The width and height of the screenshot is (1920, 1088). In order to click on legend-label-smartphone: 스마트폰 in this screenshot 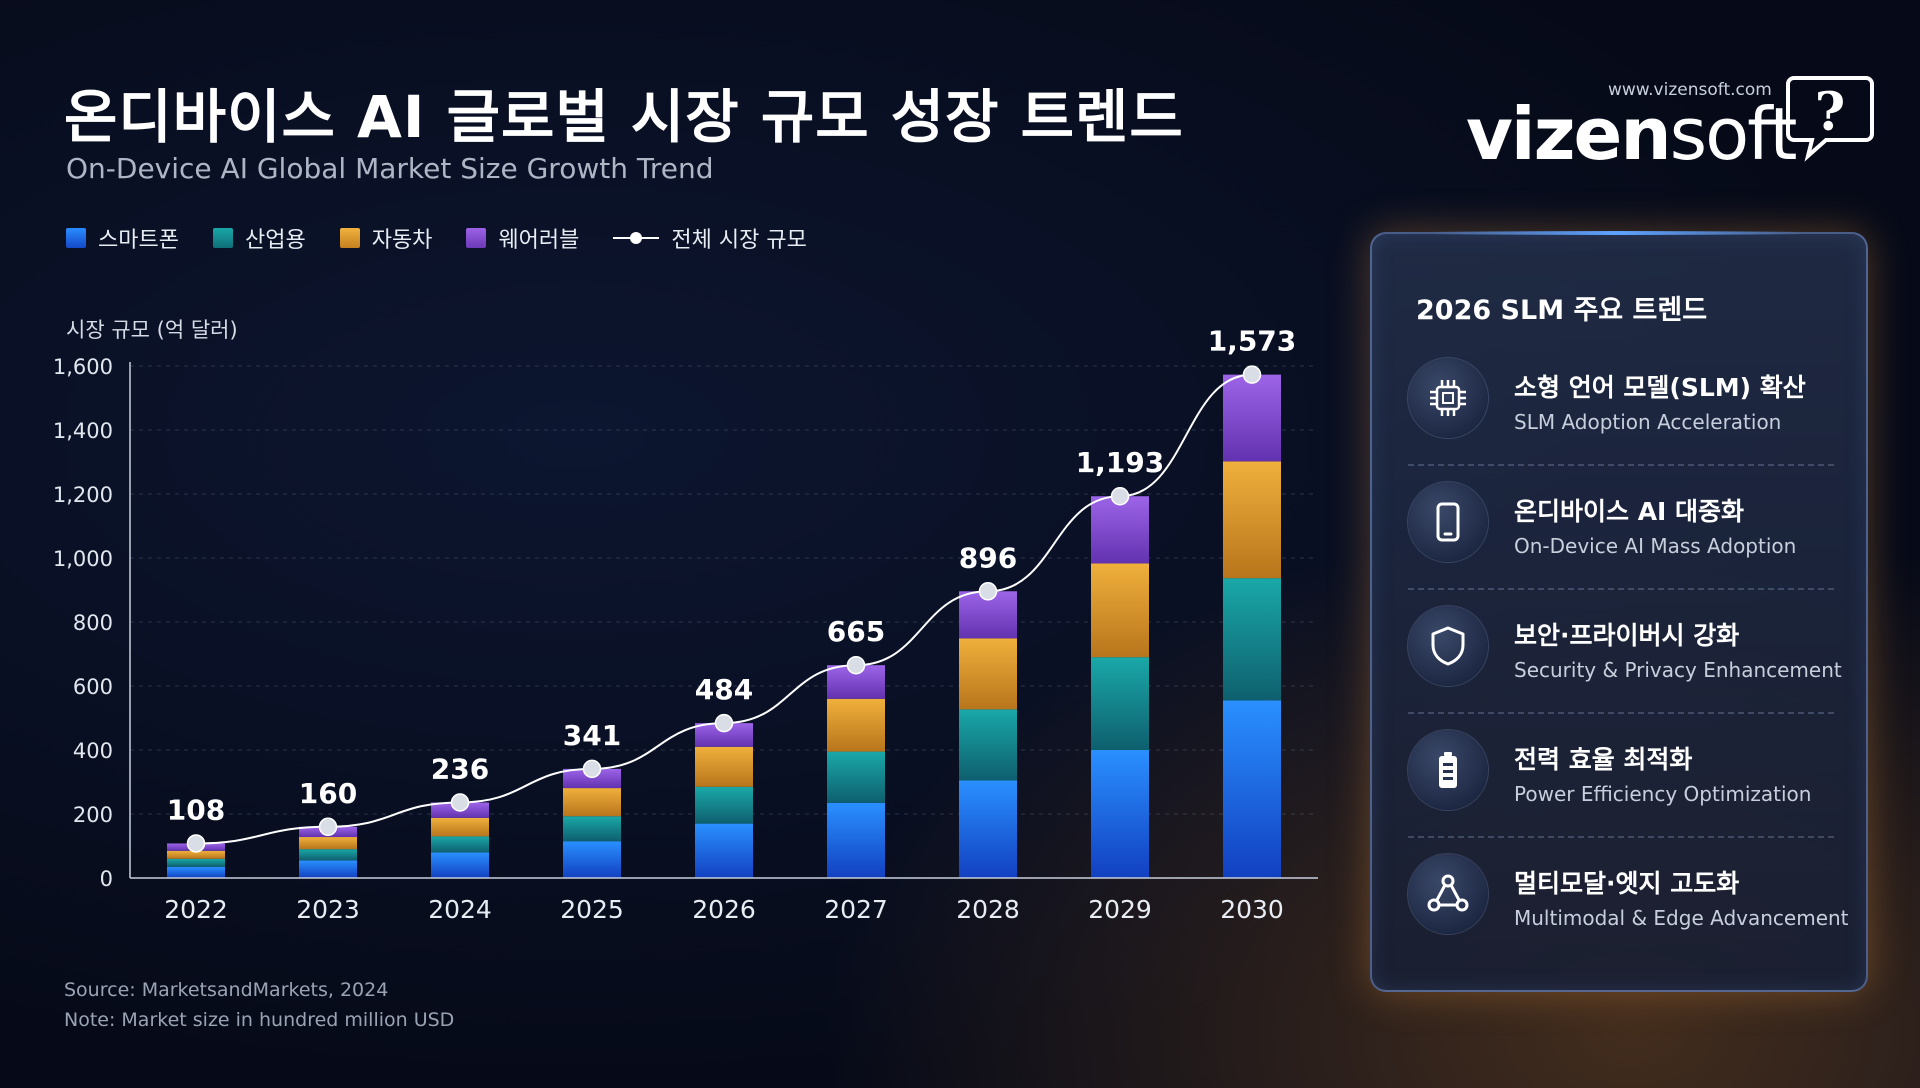, I will do `click(138, 240)`.